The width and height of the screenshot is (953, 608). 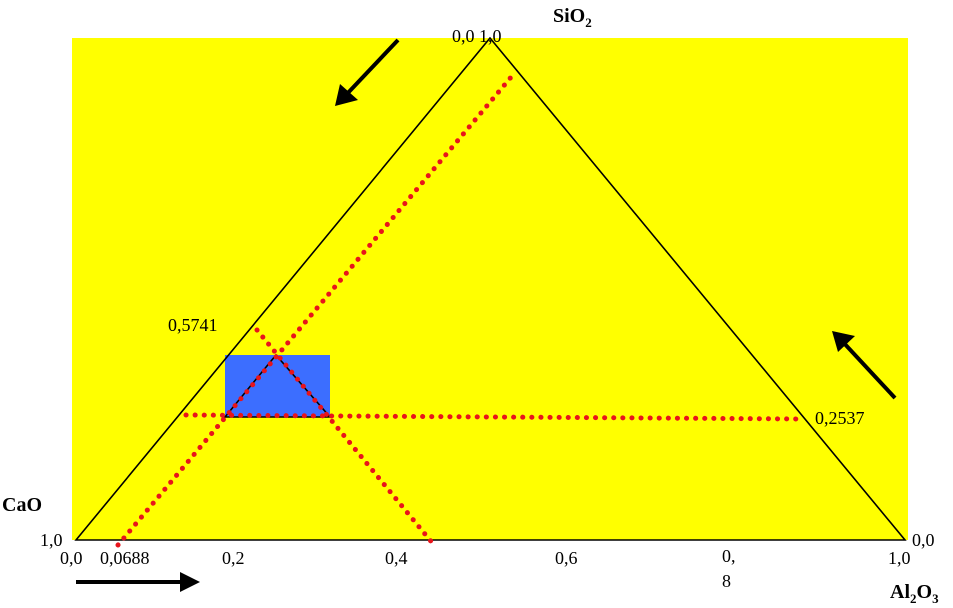 I want to click on vertex-label-cao: CaO, so click(x=22, y=505).